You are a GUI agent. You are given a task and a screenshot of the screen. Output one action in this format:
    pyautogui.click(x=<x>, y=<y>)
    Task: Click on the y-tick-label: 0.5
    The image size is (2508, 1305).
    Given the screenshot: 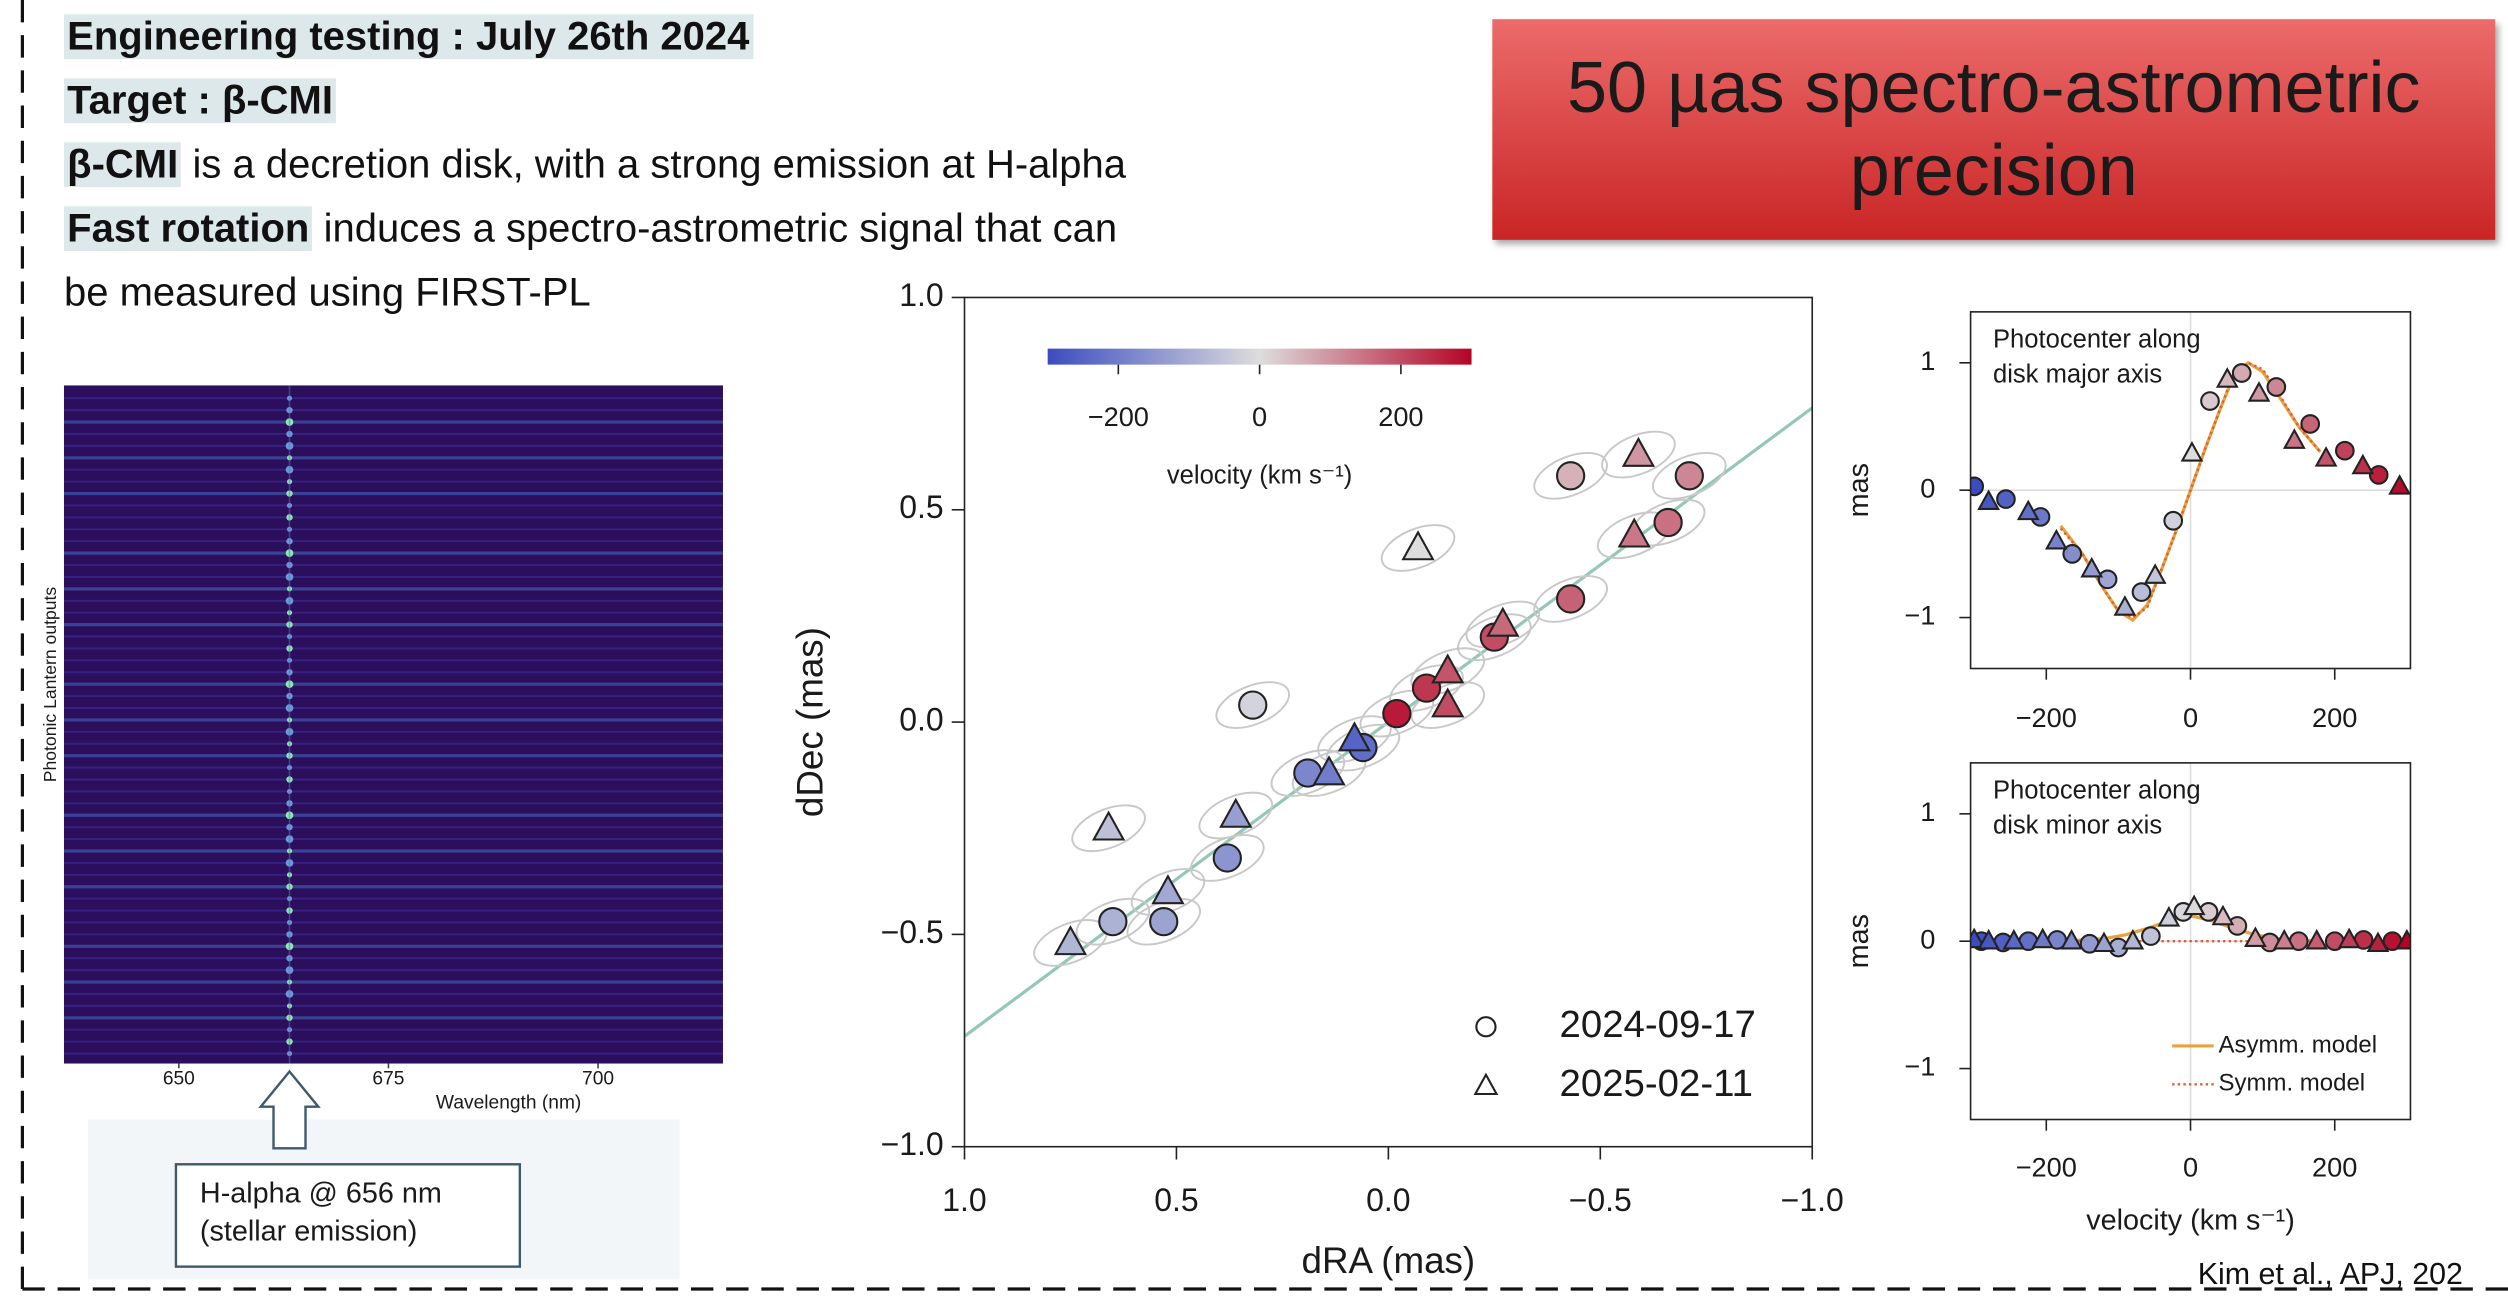 What is the action you would take?
    pyautogui.click(x=921, y=507)
    